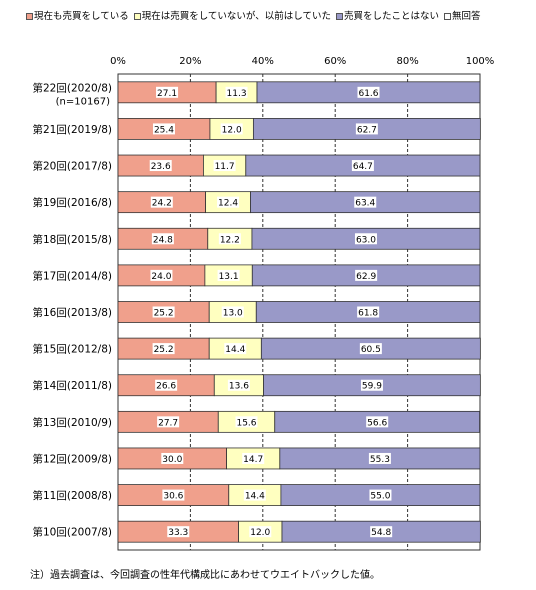 The height and width of the screenshot is (590, 536). Describe the element at coordinates (73, 275) in the screenshot. I see `category-label: 第17回(2014/8)` at that location.